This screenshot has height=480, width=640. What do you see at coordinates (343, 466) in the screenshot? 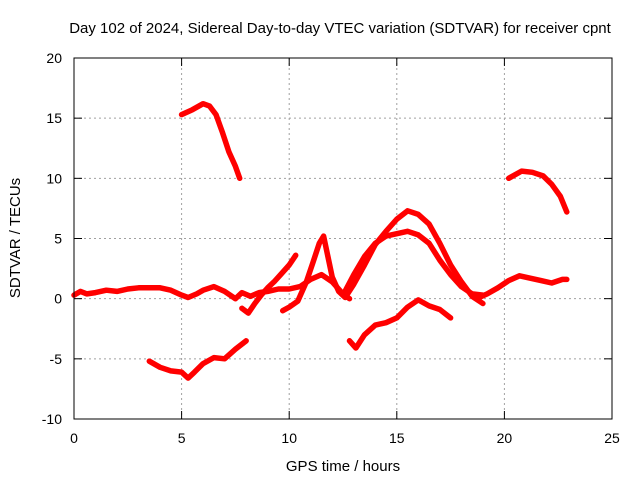
I see `x-axis-label: GPS time / hours` at bounding box center [343, 466].